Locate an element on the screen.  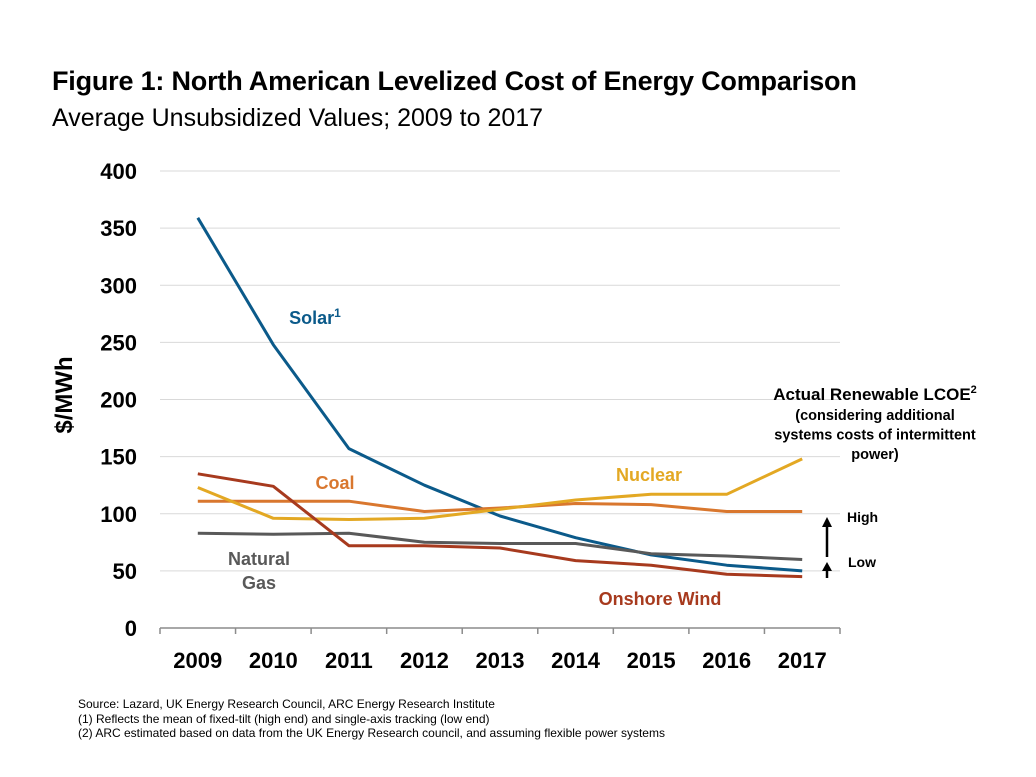
x-tick-label: 2009 is located at coordinates (197, 660).